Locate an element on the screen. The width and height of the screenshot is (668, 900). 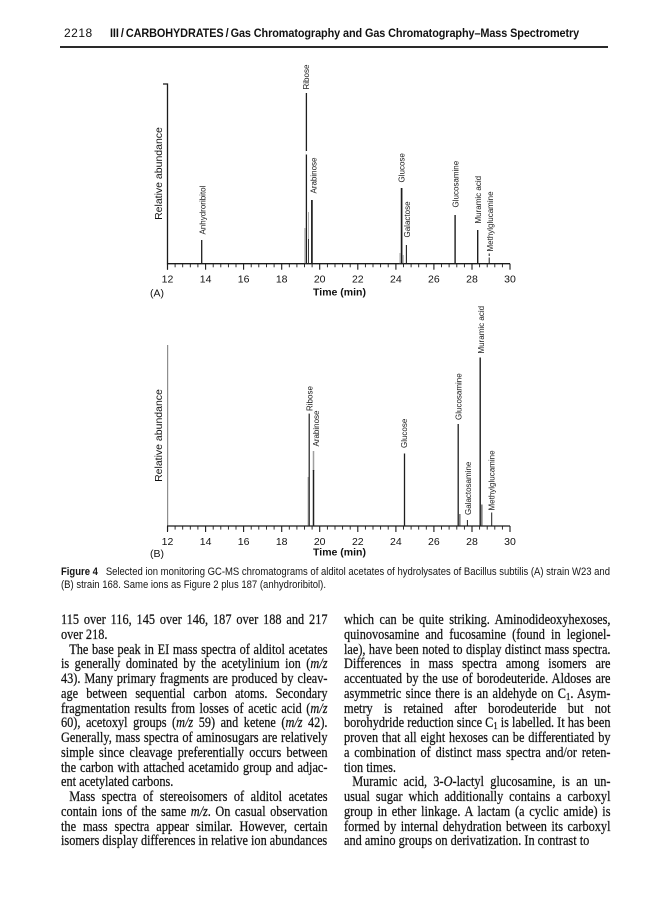
svg-text: Anhydroribitol is located at coordinates (202, 209).